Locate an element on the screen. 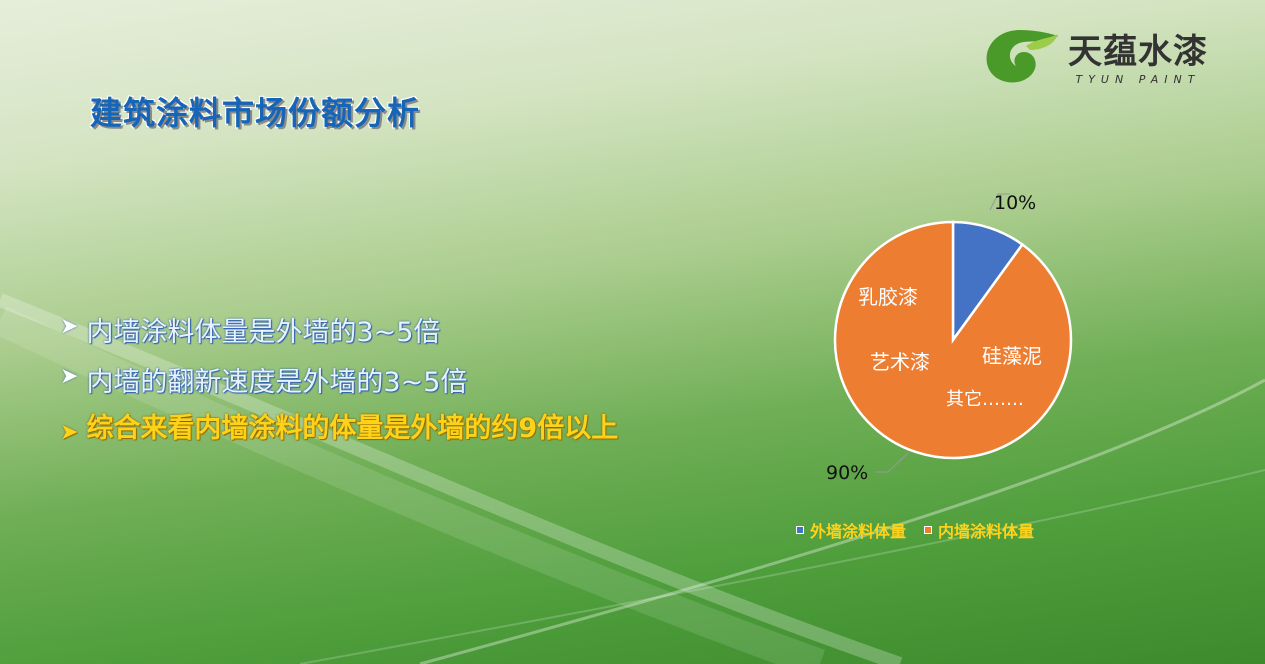 The image size is (1265, 664). pie-slice-outer-wall is located at coordinates (988, 282).